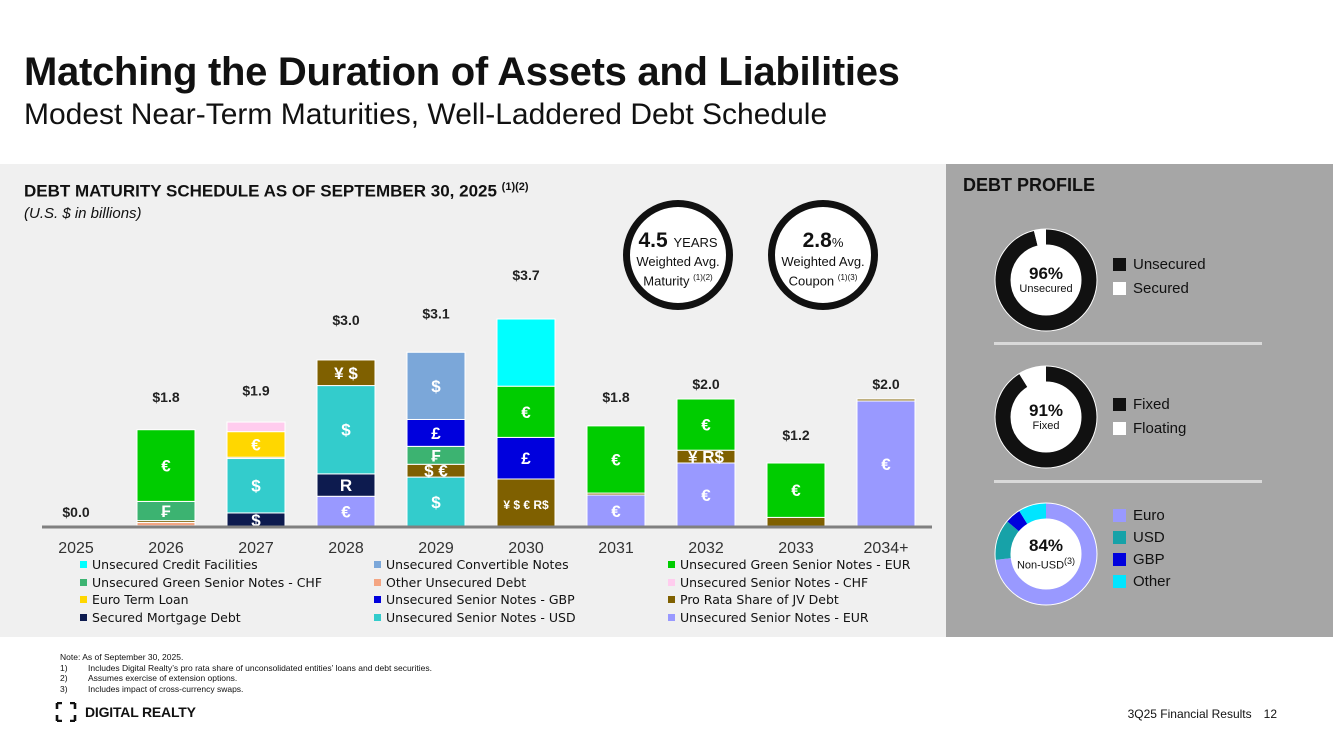 Image resolution: width=1333 pixels, height=749 pixels. What do you see at coordinates (1046, 410) in the screenshot?
I see `fixed-pct: 91%` at bounding box center [1046, 410].